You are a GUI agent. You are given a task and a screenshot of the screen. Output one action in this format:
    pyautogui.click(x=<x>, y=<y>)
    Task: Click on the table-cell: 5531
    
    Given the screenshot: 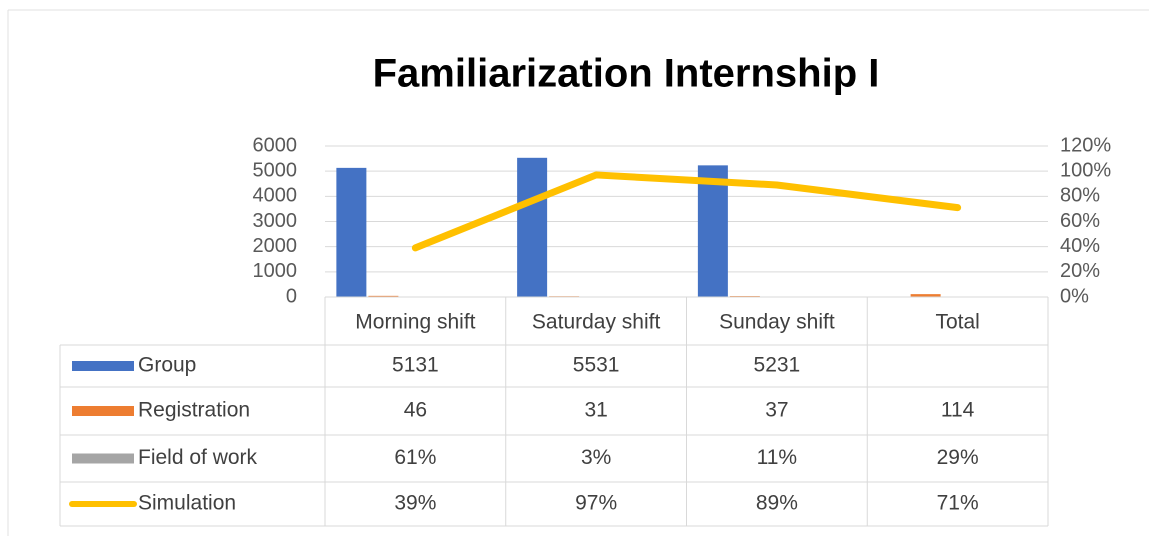 What is the action you would take?
    pyautogui.click(x=596, y=365)
    